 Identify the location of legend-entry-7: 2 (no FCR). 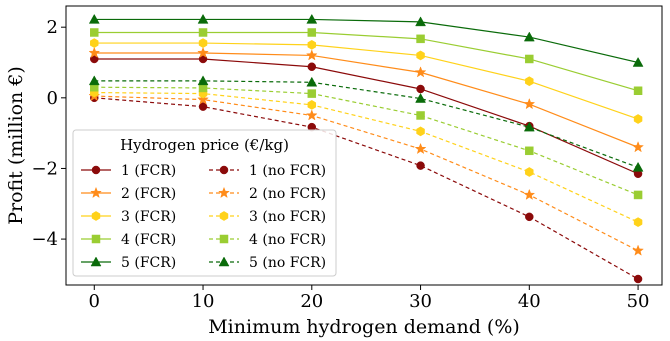
(267, 194).